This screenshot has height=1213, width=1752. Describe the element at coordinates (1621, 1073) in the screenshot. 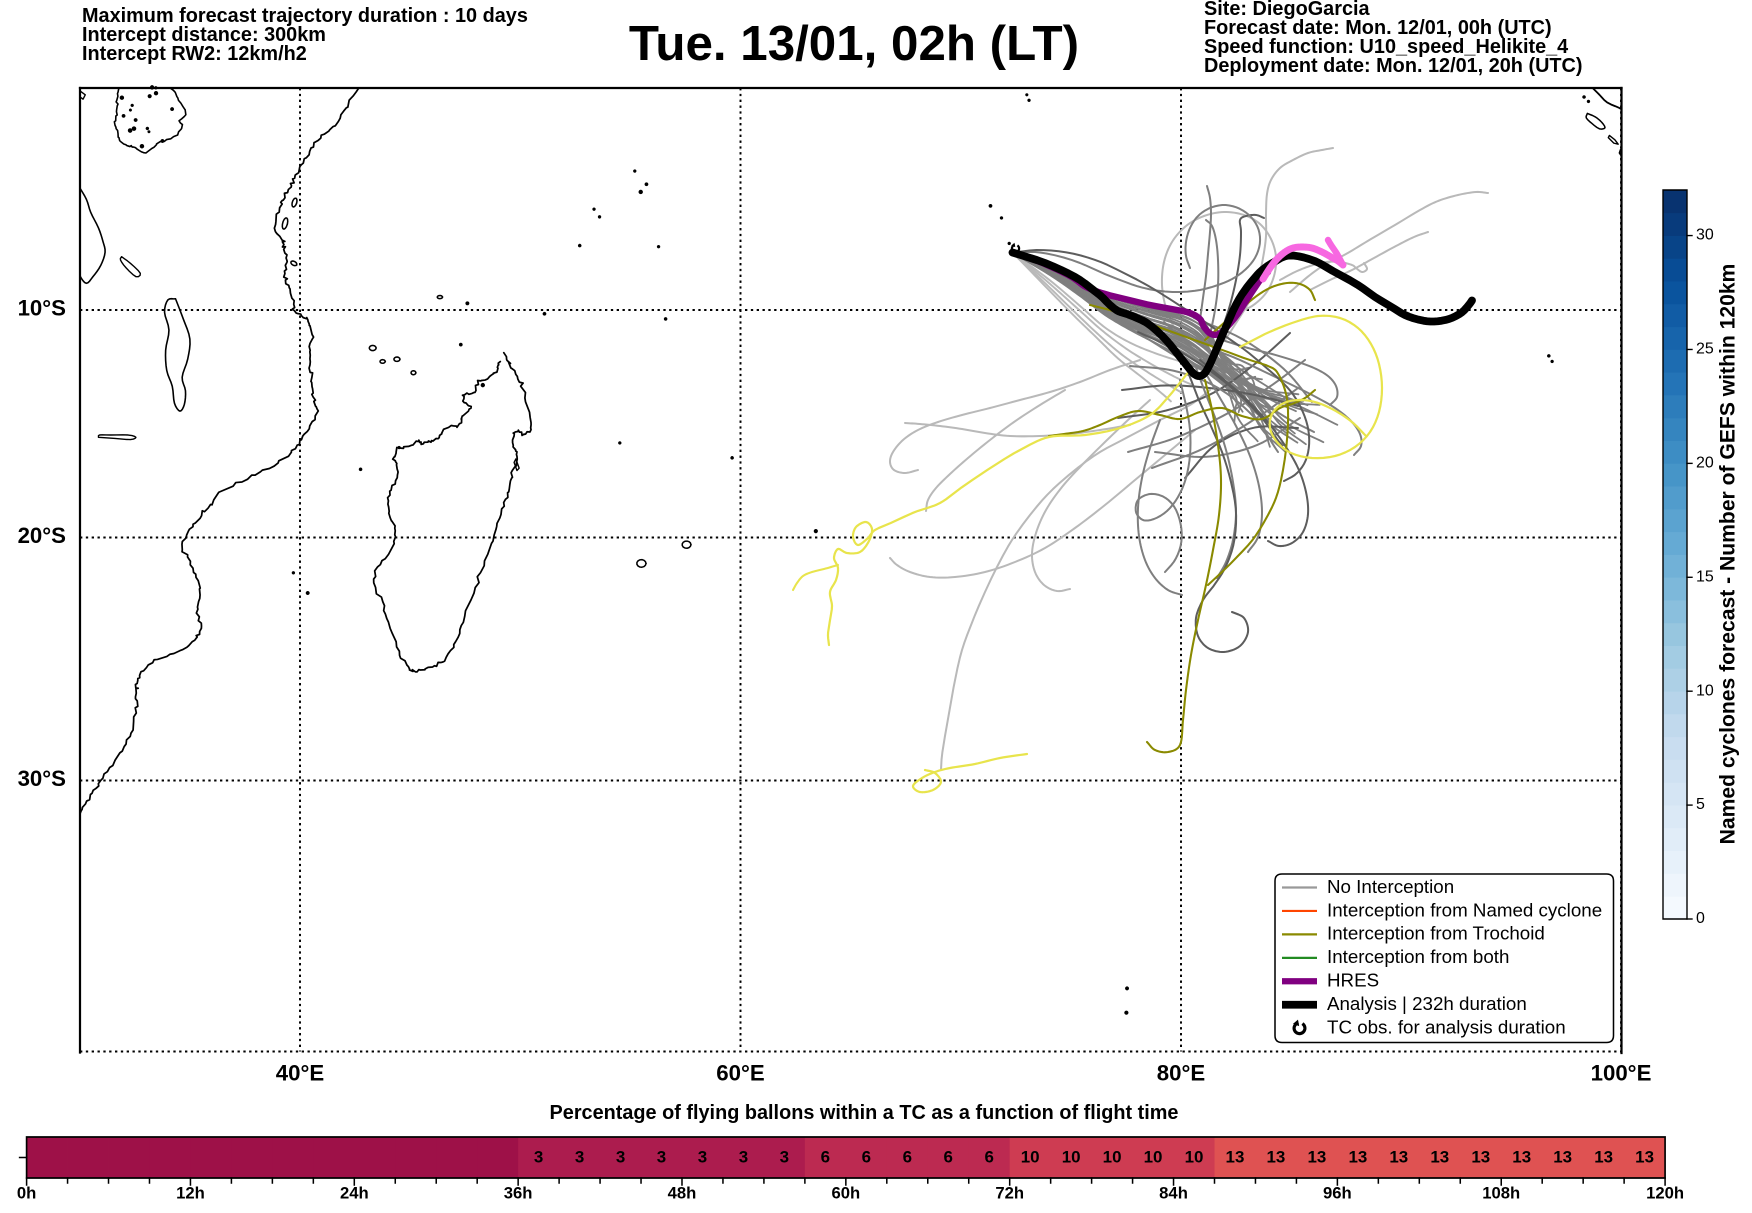

I see `svg-text: 100°E` at that location.